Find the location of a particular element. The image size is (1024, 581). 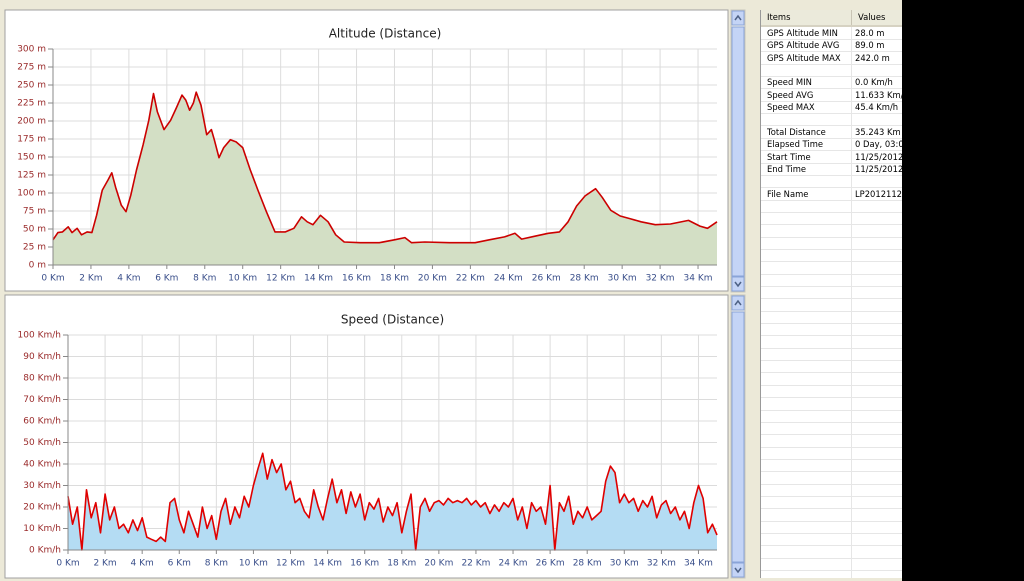

chart-title: Speed (Distance) is located at coordinates (392, 320).